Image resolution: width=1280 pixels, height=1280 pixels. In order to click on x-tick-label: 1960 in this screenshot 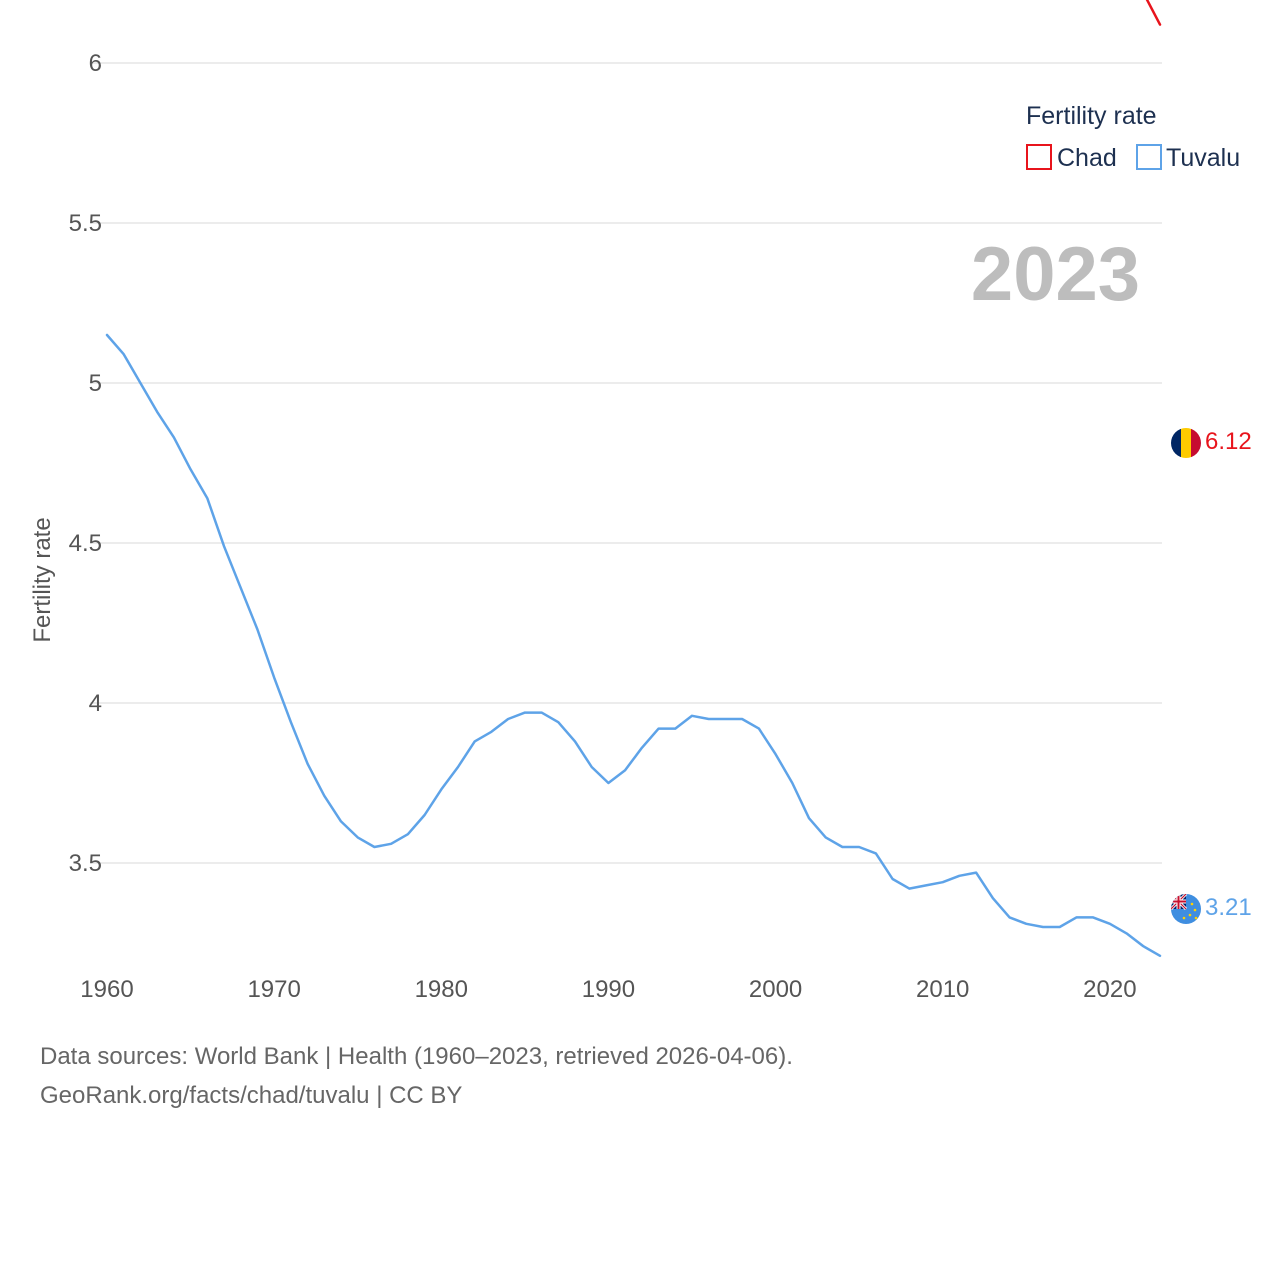, I will do `click(106, 989)`.